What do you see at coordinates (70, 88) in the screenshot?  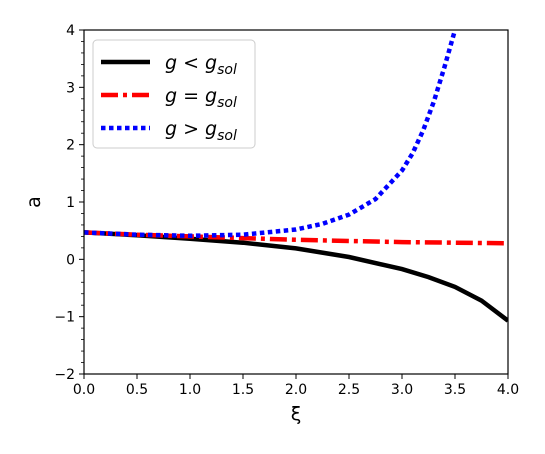 I see `y-tick-label: 3` at bounding box center [70, 88].